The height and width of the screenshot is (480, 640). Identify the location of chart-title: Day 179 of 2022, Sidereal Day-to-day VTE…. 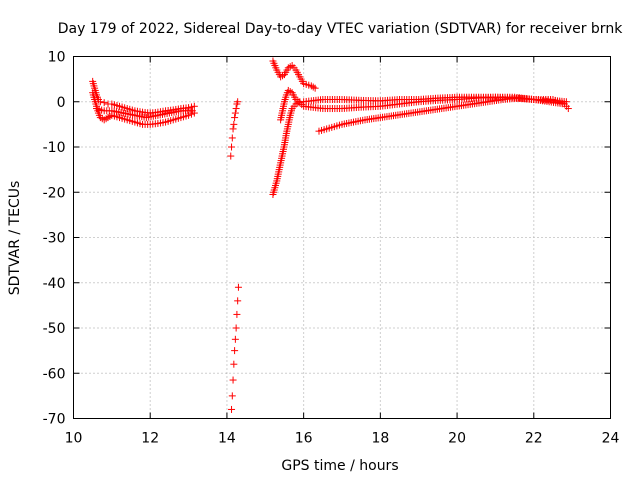
(340, 29).